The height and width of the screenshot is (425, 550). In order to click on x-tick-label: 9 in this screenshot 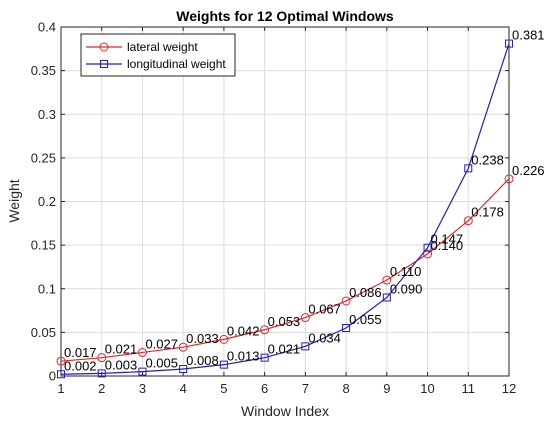, I will do `click(386, 388)`.